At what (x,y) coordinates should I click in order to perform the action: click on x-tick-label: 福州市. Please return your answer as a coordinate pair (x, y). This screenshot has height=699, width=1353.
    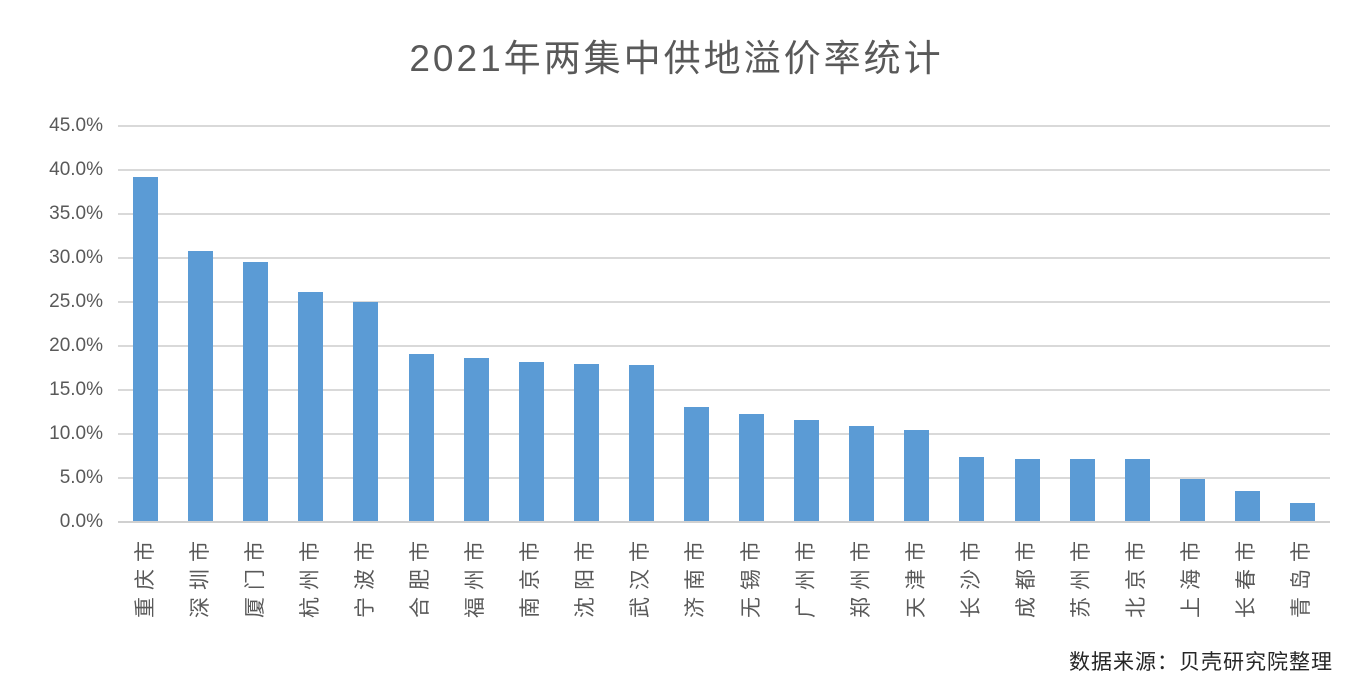
    Looking at the image, I should click on (476, 576).